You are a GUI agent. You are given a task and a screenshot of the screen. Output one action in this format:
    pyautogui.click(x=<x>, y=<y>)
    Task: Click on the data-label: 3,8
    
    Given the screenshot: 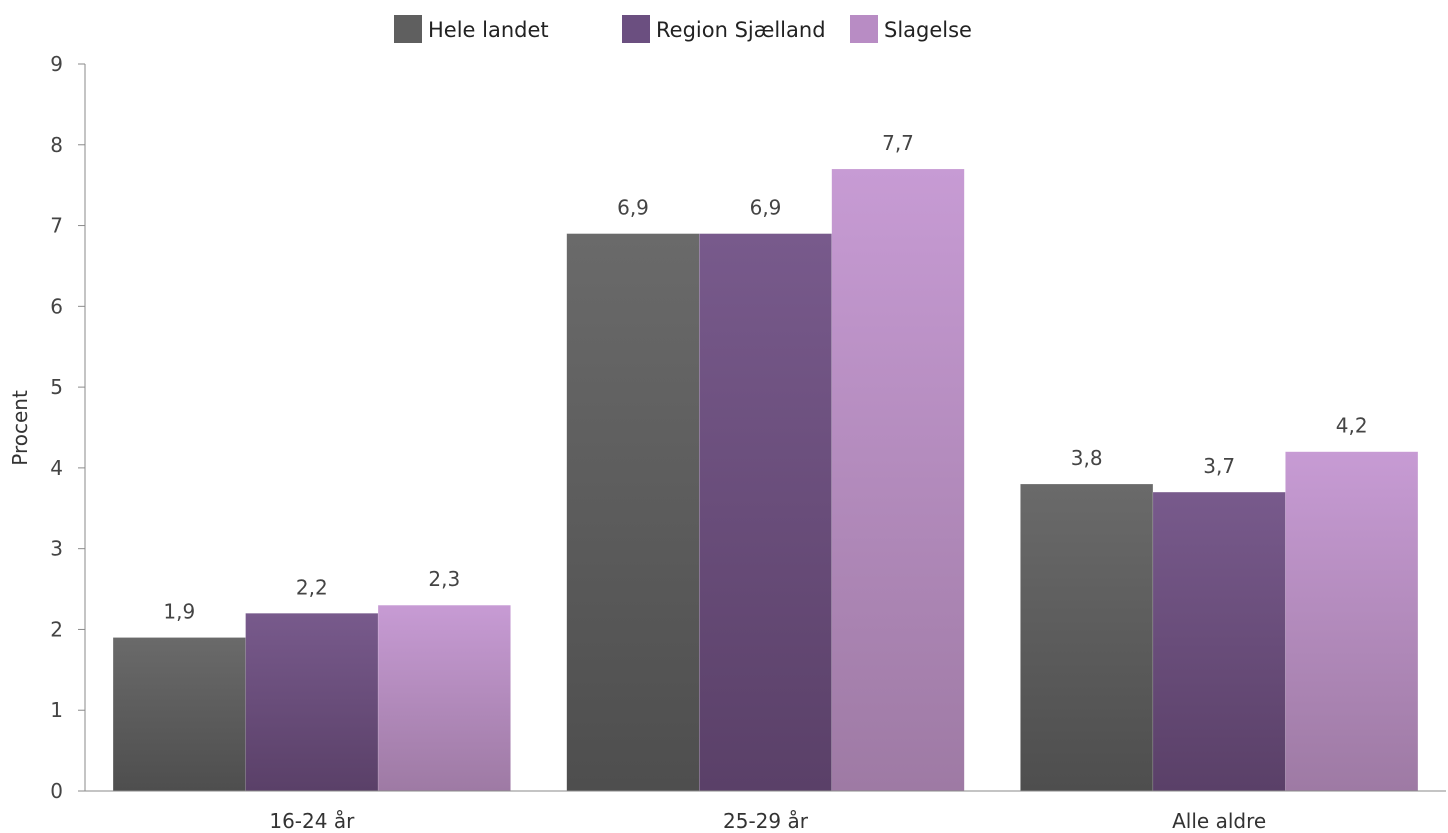 What is the action you would take?
    pyautogui.click(x=1087, y=458)
    